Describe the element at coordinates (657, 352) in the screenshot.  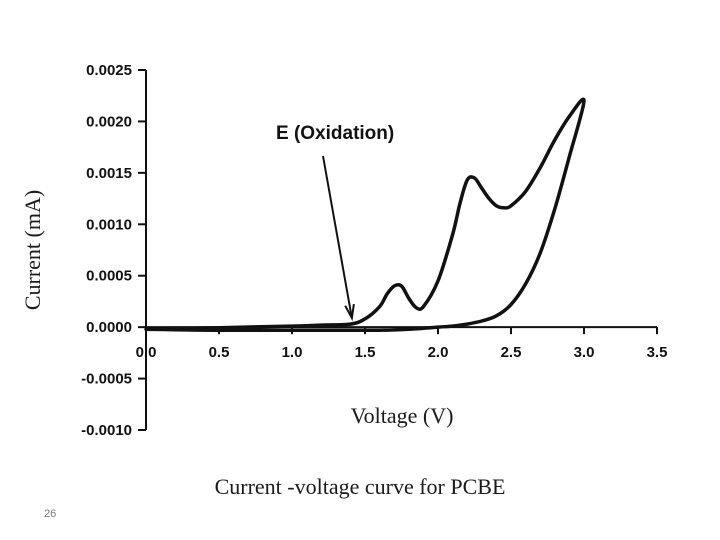
I see `x-tick-label: 3.5` at that location.